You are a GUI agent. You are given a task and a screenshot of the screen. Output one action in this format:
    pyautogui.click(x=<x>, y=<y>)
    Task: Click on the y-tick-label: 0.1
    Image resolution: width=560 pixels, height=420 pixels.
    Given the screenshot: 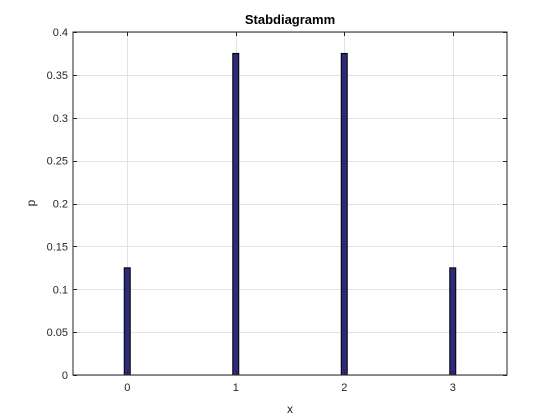 What is the action you would take?
    pyautogui.click(x=60, y=290)
    